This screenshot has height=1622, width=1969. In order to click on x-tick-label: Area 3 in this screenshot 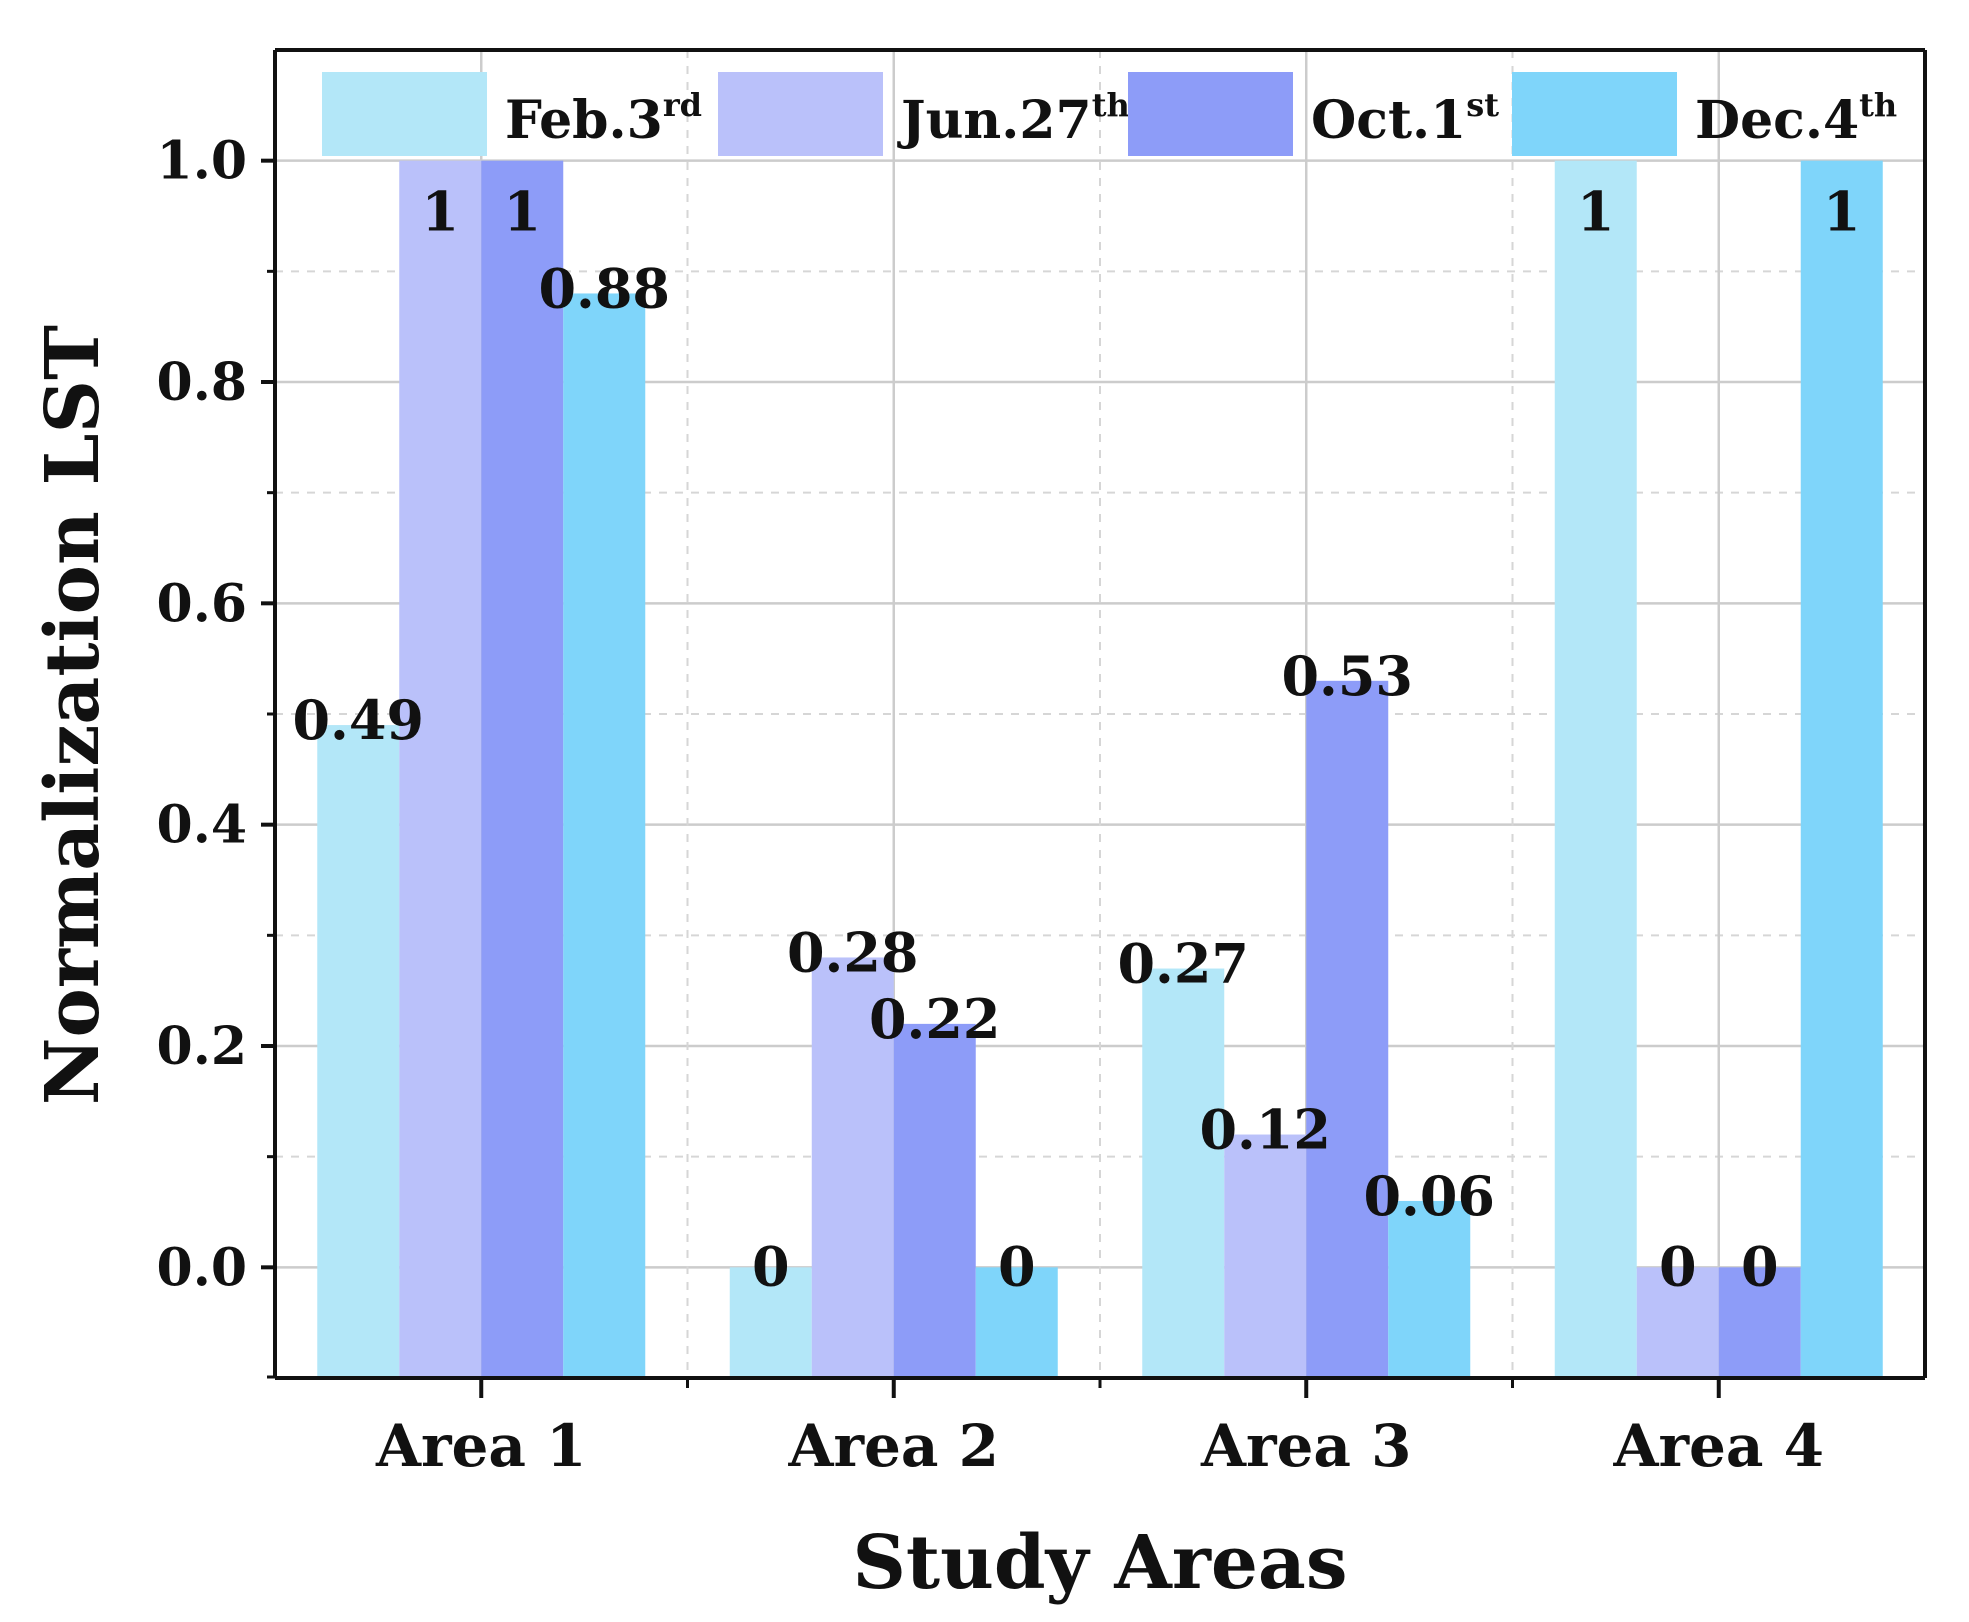, I will do `click(1306, 1446)`.